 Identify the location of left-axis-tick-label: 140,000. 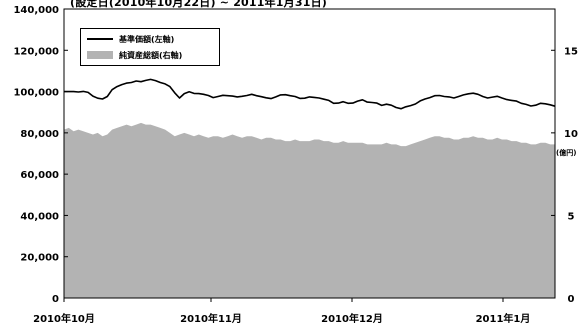
(36, 10).